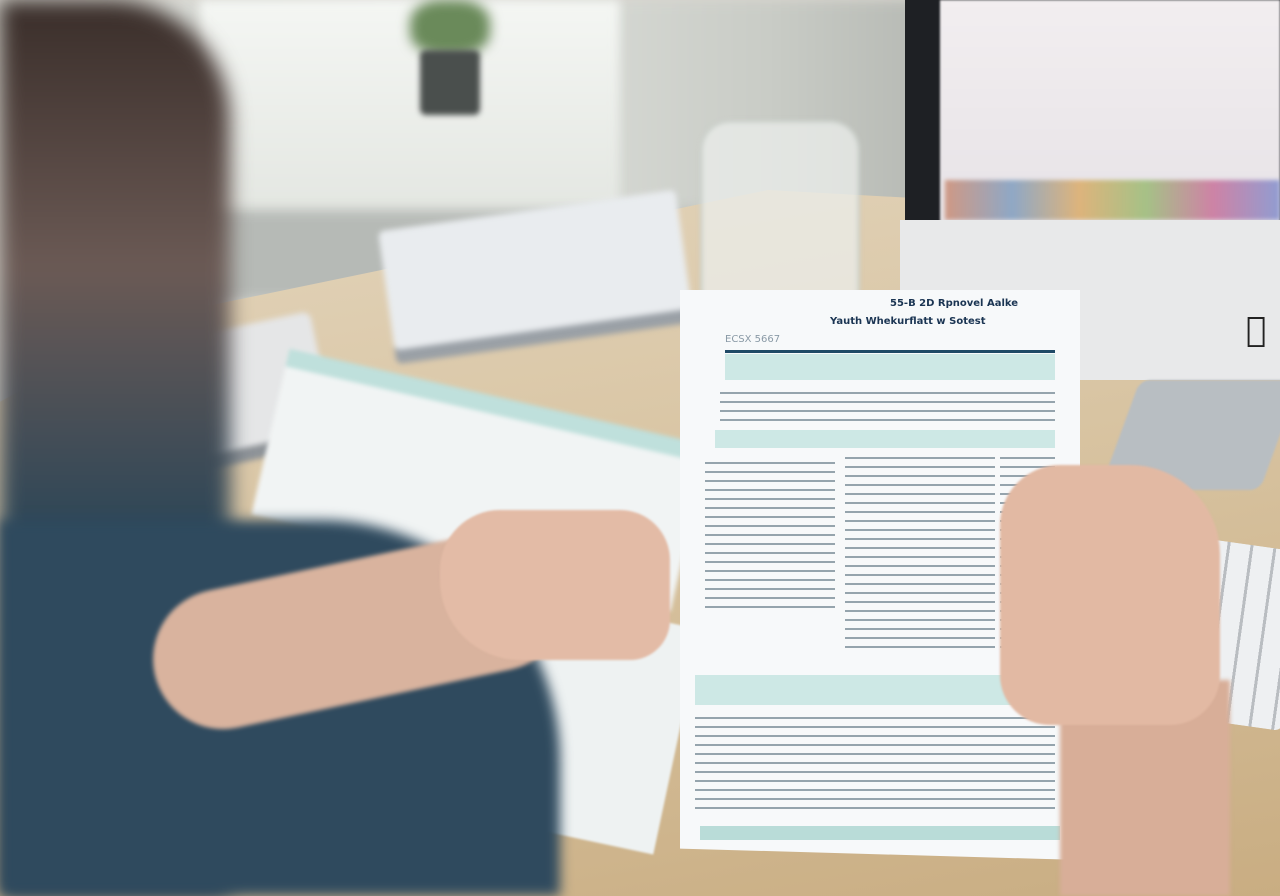 The width and height of the screenshot is (1280, 896). What do you see at coordinates (1110, 595) in the screenshot?
I see `right-hand` at bounding box center [1110, 595].